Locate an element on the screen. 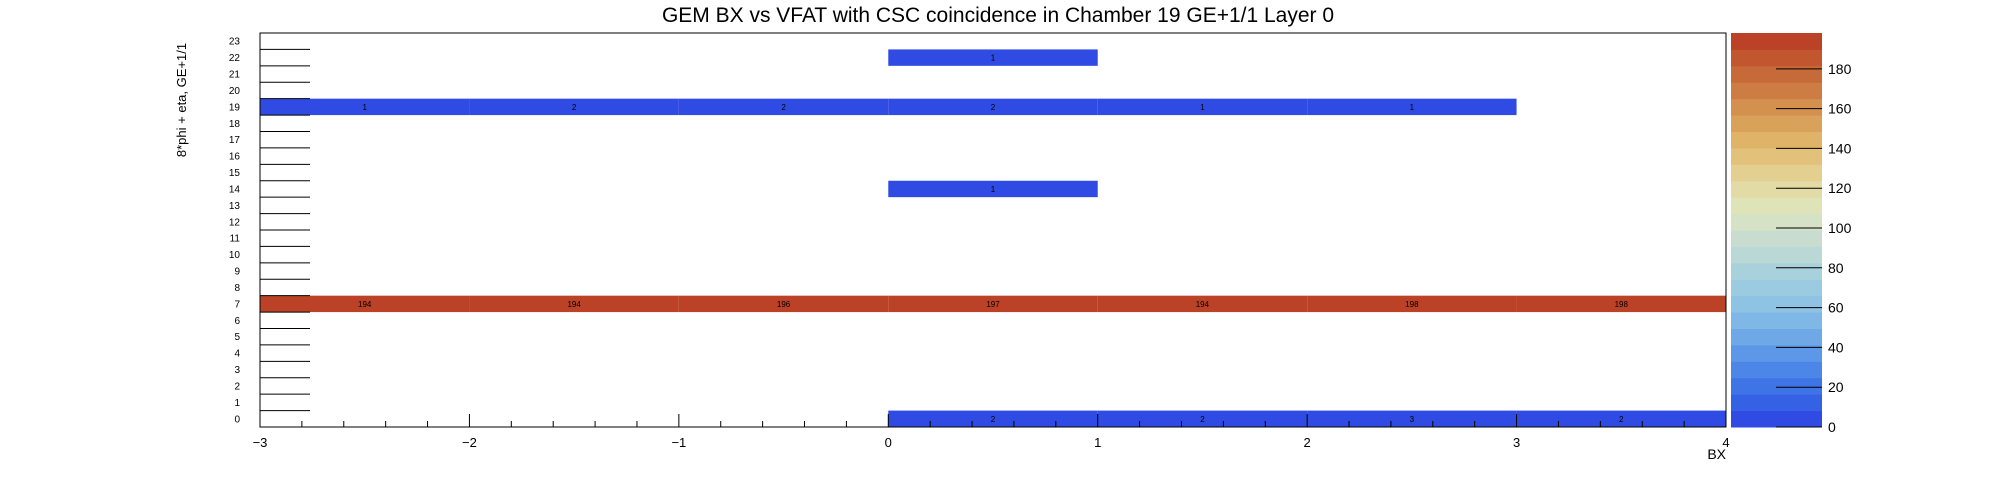 Image resolution: width=1996 pixels, height=477 pixels. palette-tick-label: 20 is located at coordinates (1836, 387).